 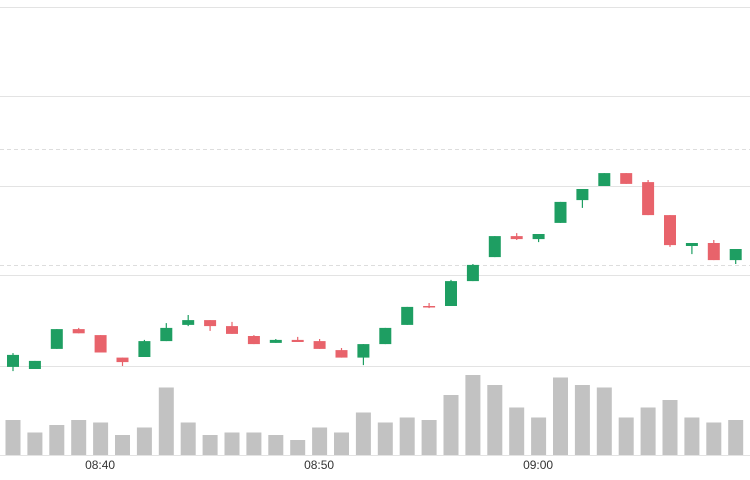 What do you see at coordinates (538, 465) in the screenshot?
I see `x-tick-label: 09:00` at bounding box center [538, 465].